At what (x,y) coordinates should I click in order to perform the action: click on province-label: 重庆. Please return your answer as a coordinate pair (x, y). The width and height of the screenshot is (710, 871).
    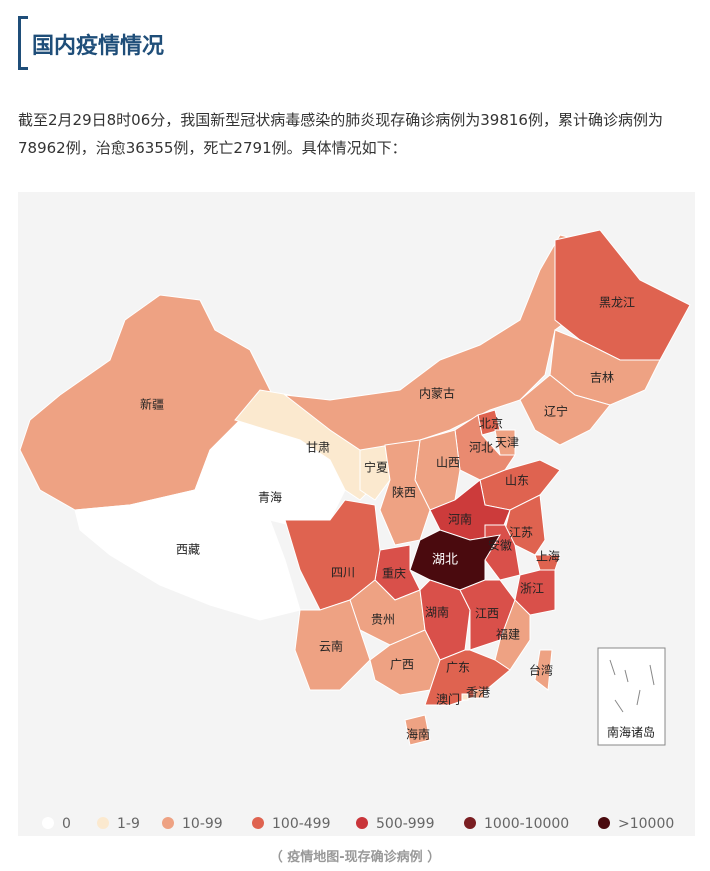
    Looking at the image, I should click on (394, 574).